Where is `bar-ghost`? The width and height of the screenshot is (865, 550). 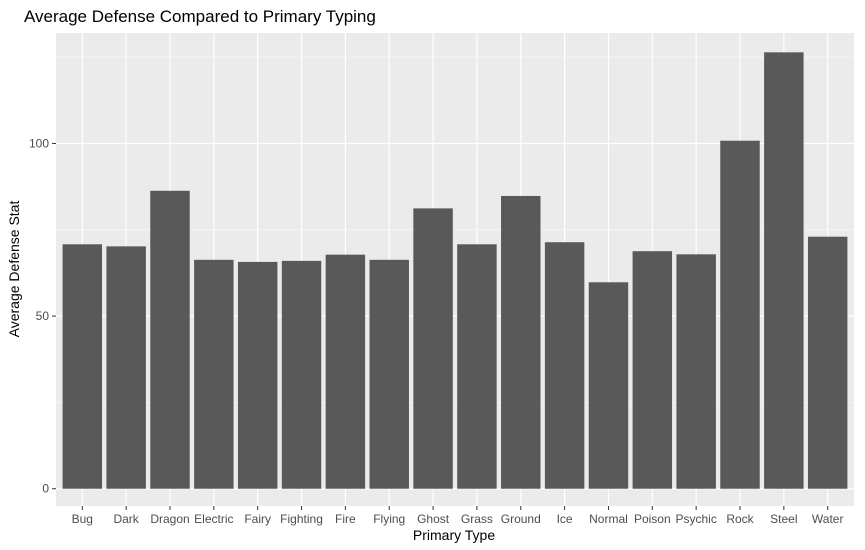
bar-ghost is located at coordinates (433, 348).